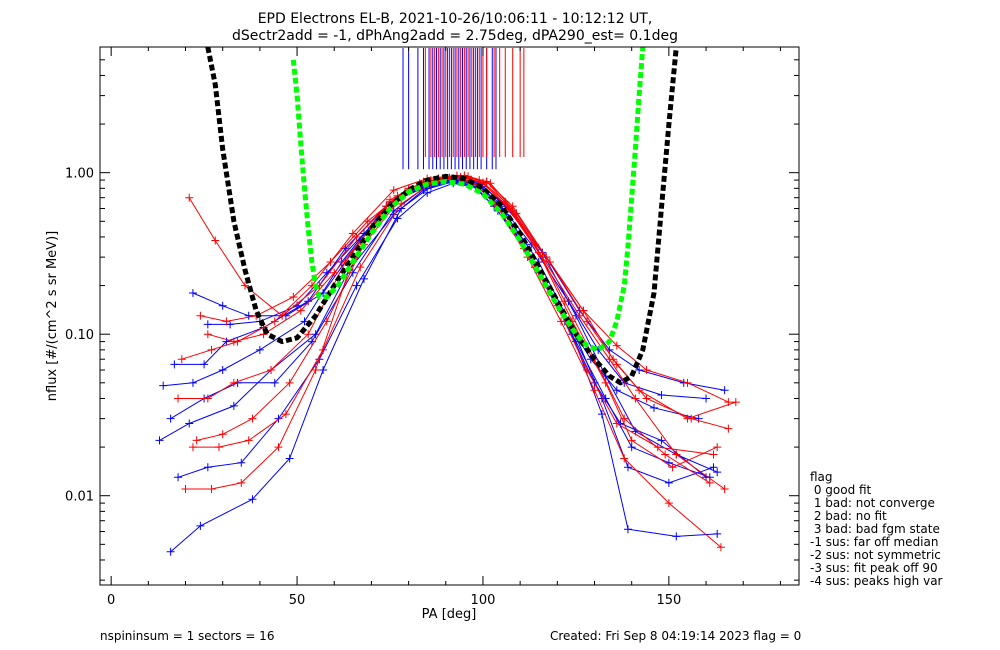 This screenshot has height=650, width=1000. Describe the element at coordinates (874, 568) in the screenshot. I see `legend-entry: -3 sus: fit peak off 90` at that location.